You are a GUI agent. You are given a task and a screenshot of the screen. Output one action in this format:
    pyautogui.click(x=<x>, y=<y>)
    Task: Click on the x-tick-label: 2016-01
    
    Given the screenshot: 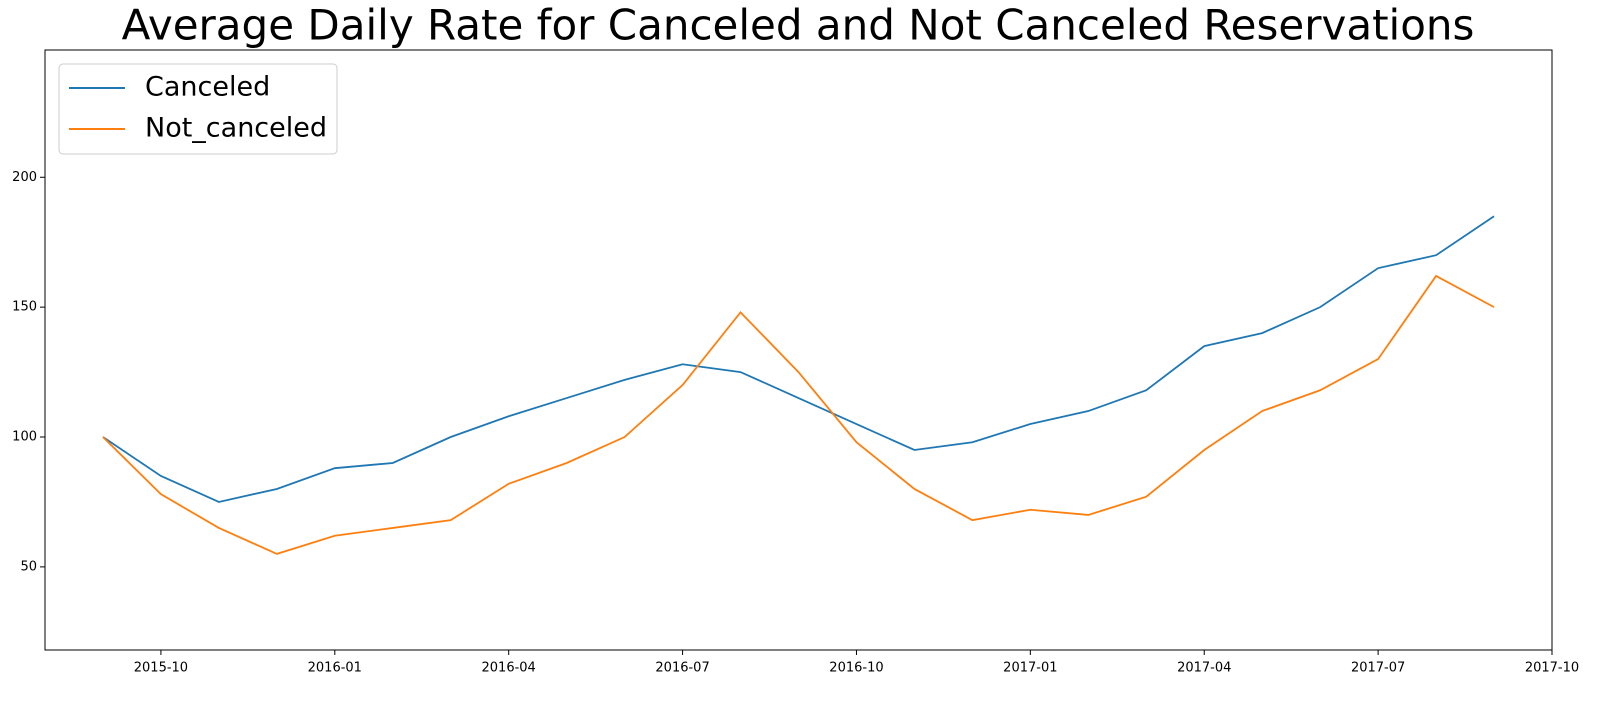 What is the action you would take?
    pyautogui.click(x=335, y=668)
    